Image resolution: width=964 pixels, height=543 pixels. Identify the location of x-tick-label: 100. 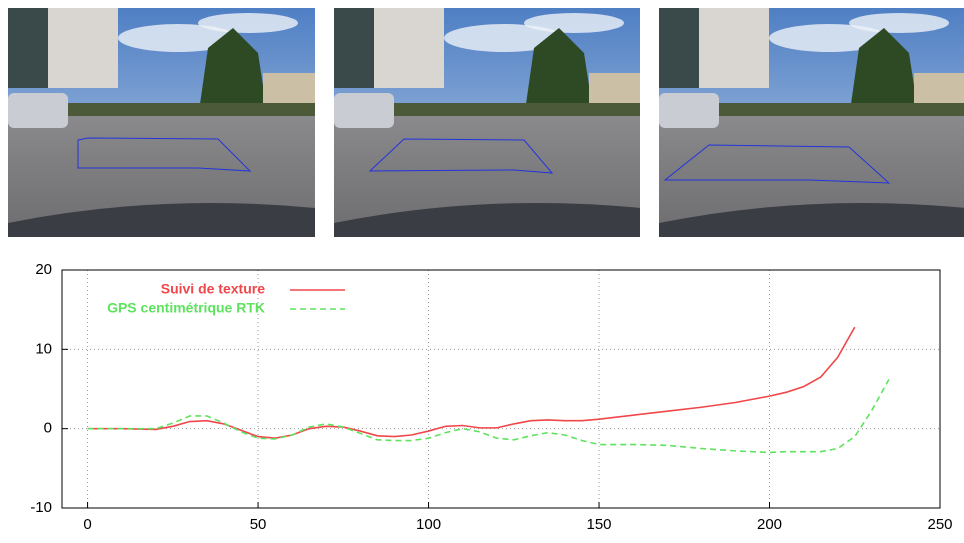
(428, 524).